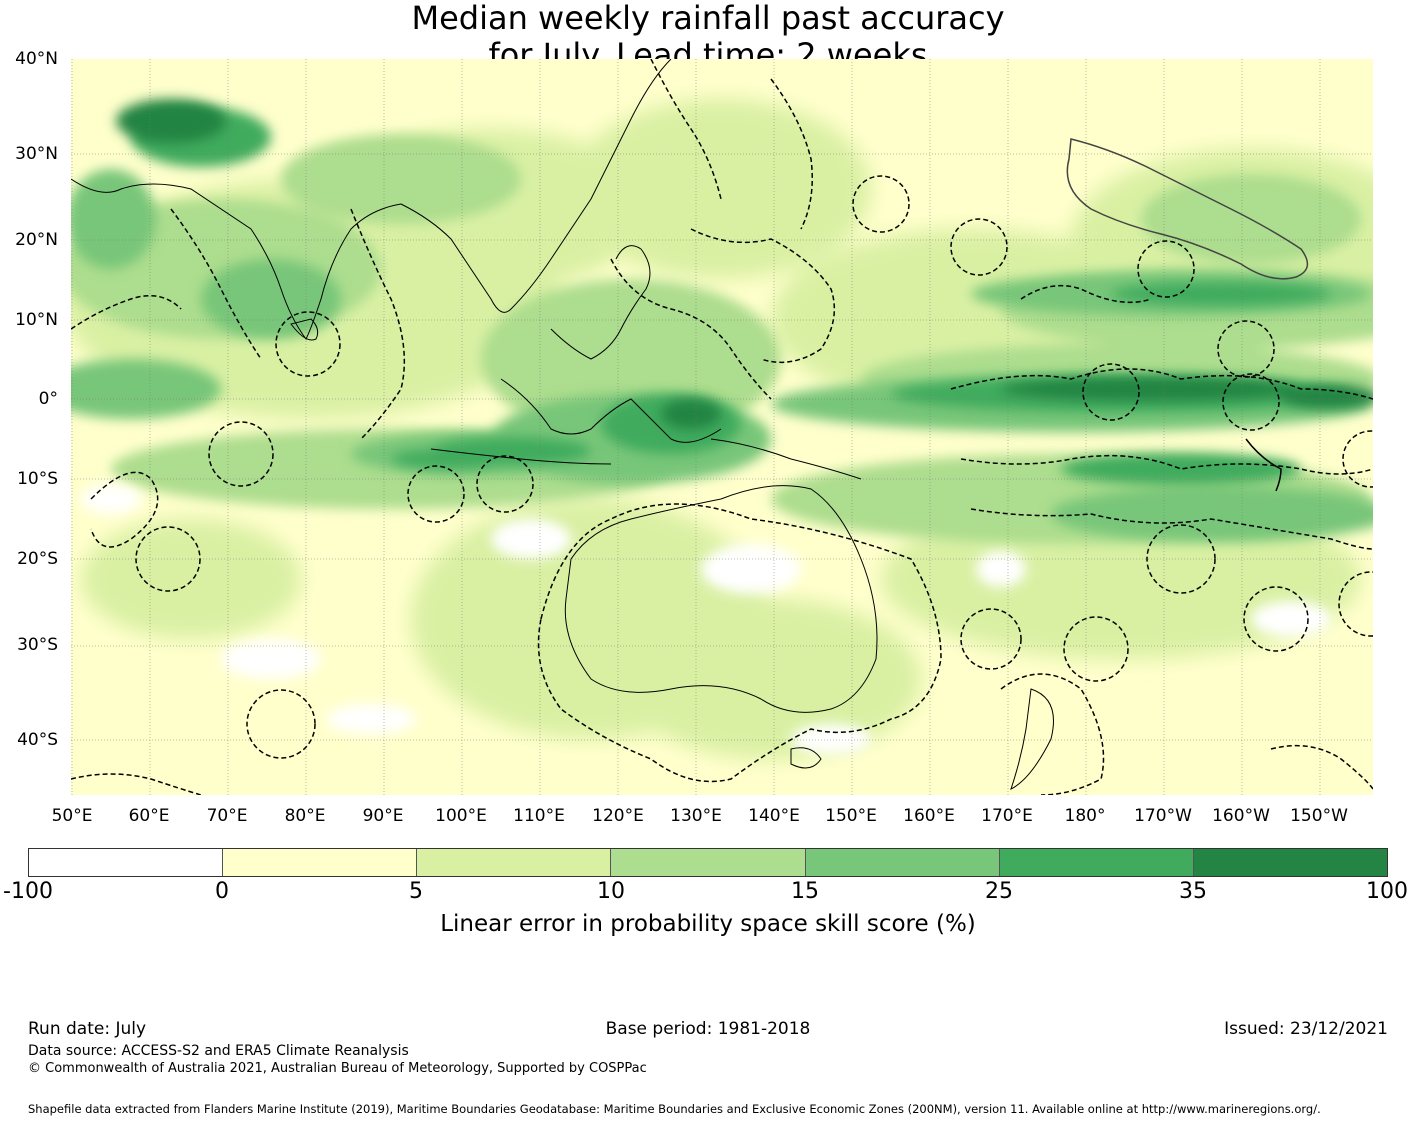 This screenshot has height=1125, width=1416. What do you see at coordinates (37, 645) in the screenshot?
I see `lat-label-30s: 30°S` at bounding box center [37, 645].